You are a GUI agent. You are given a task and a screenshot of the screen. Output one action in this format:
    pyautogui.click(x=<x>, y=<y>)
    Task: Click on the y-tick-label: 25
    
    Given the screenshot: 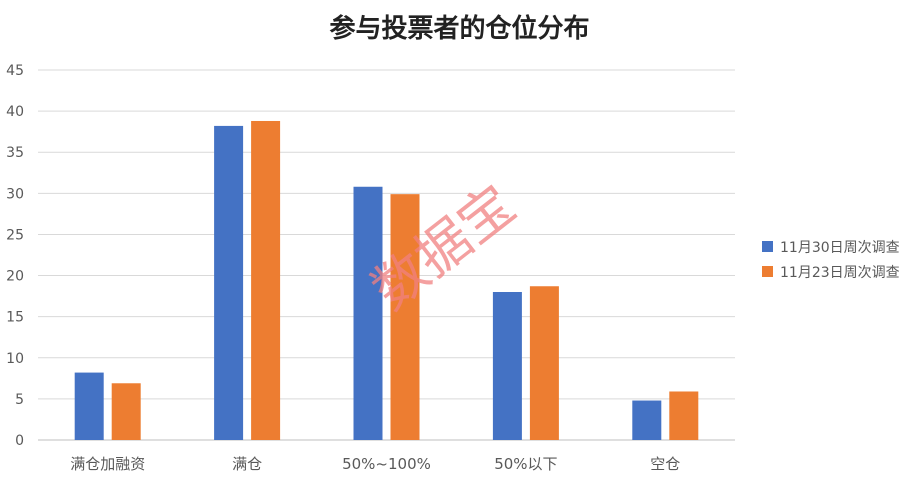 What is the action you would take?
    pyautogui.click(x=15, y=235)
    